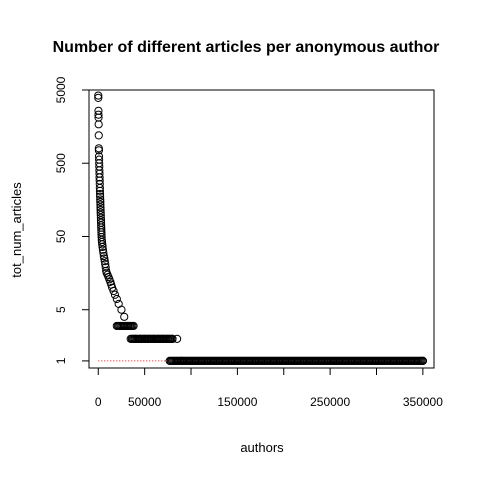 This screenshot has height=480, width=480. I want to click on y-tick-label: 5000, so click(61, 89).